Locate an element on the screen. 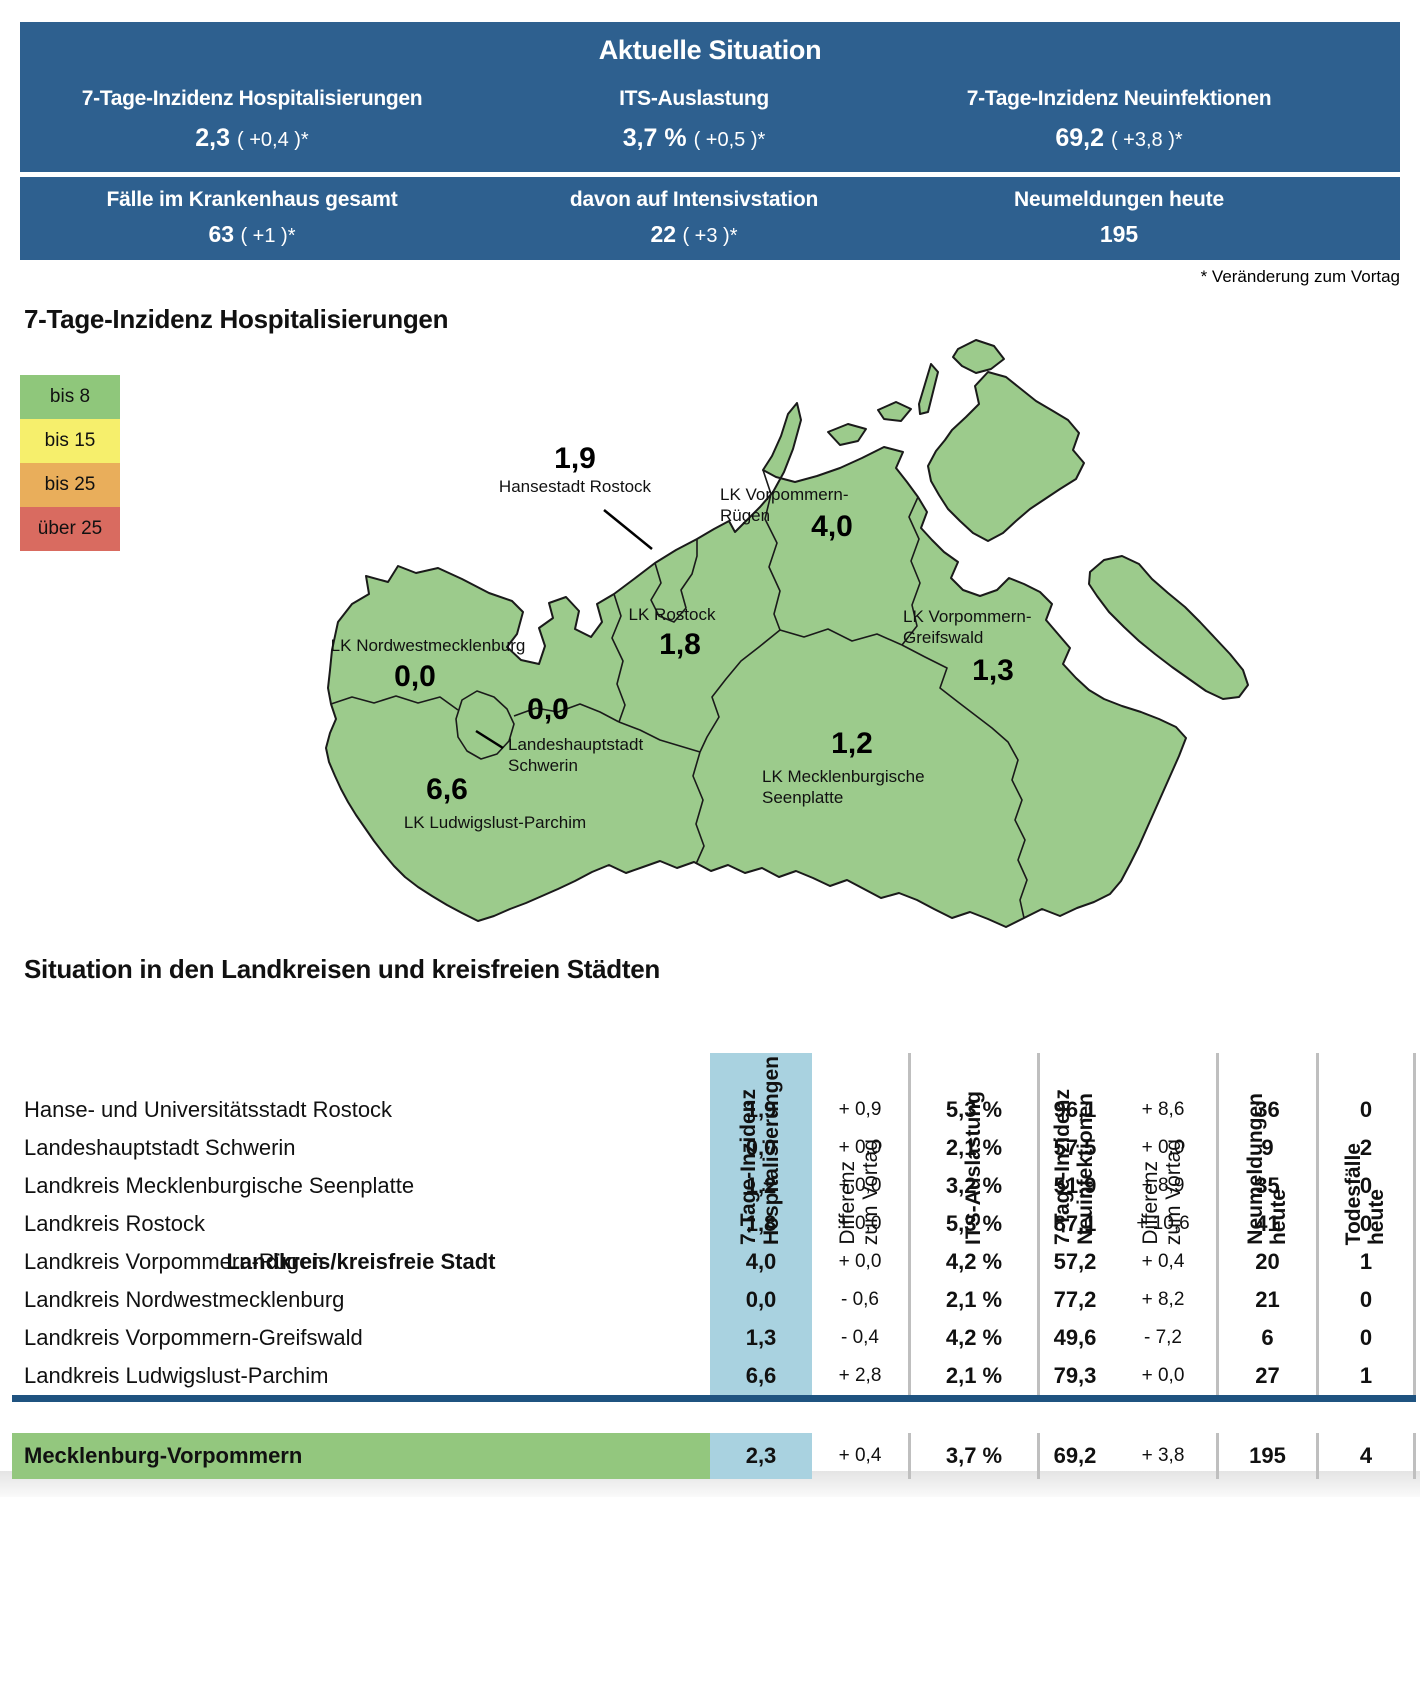 The height and width of the screenshot is (1690, 1420). panel-title: Aktuelle Situation is located at coordinates (710, 50).